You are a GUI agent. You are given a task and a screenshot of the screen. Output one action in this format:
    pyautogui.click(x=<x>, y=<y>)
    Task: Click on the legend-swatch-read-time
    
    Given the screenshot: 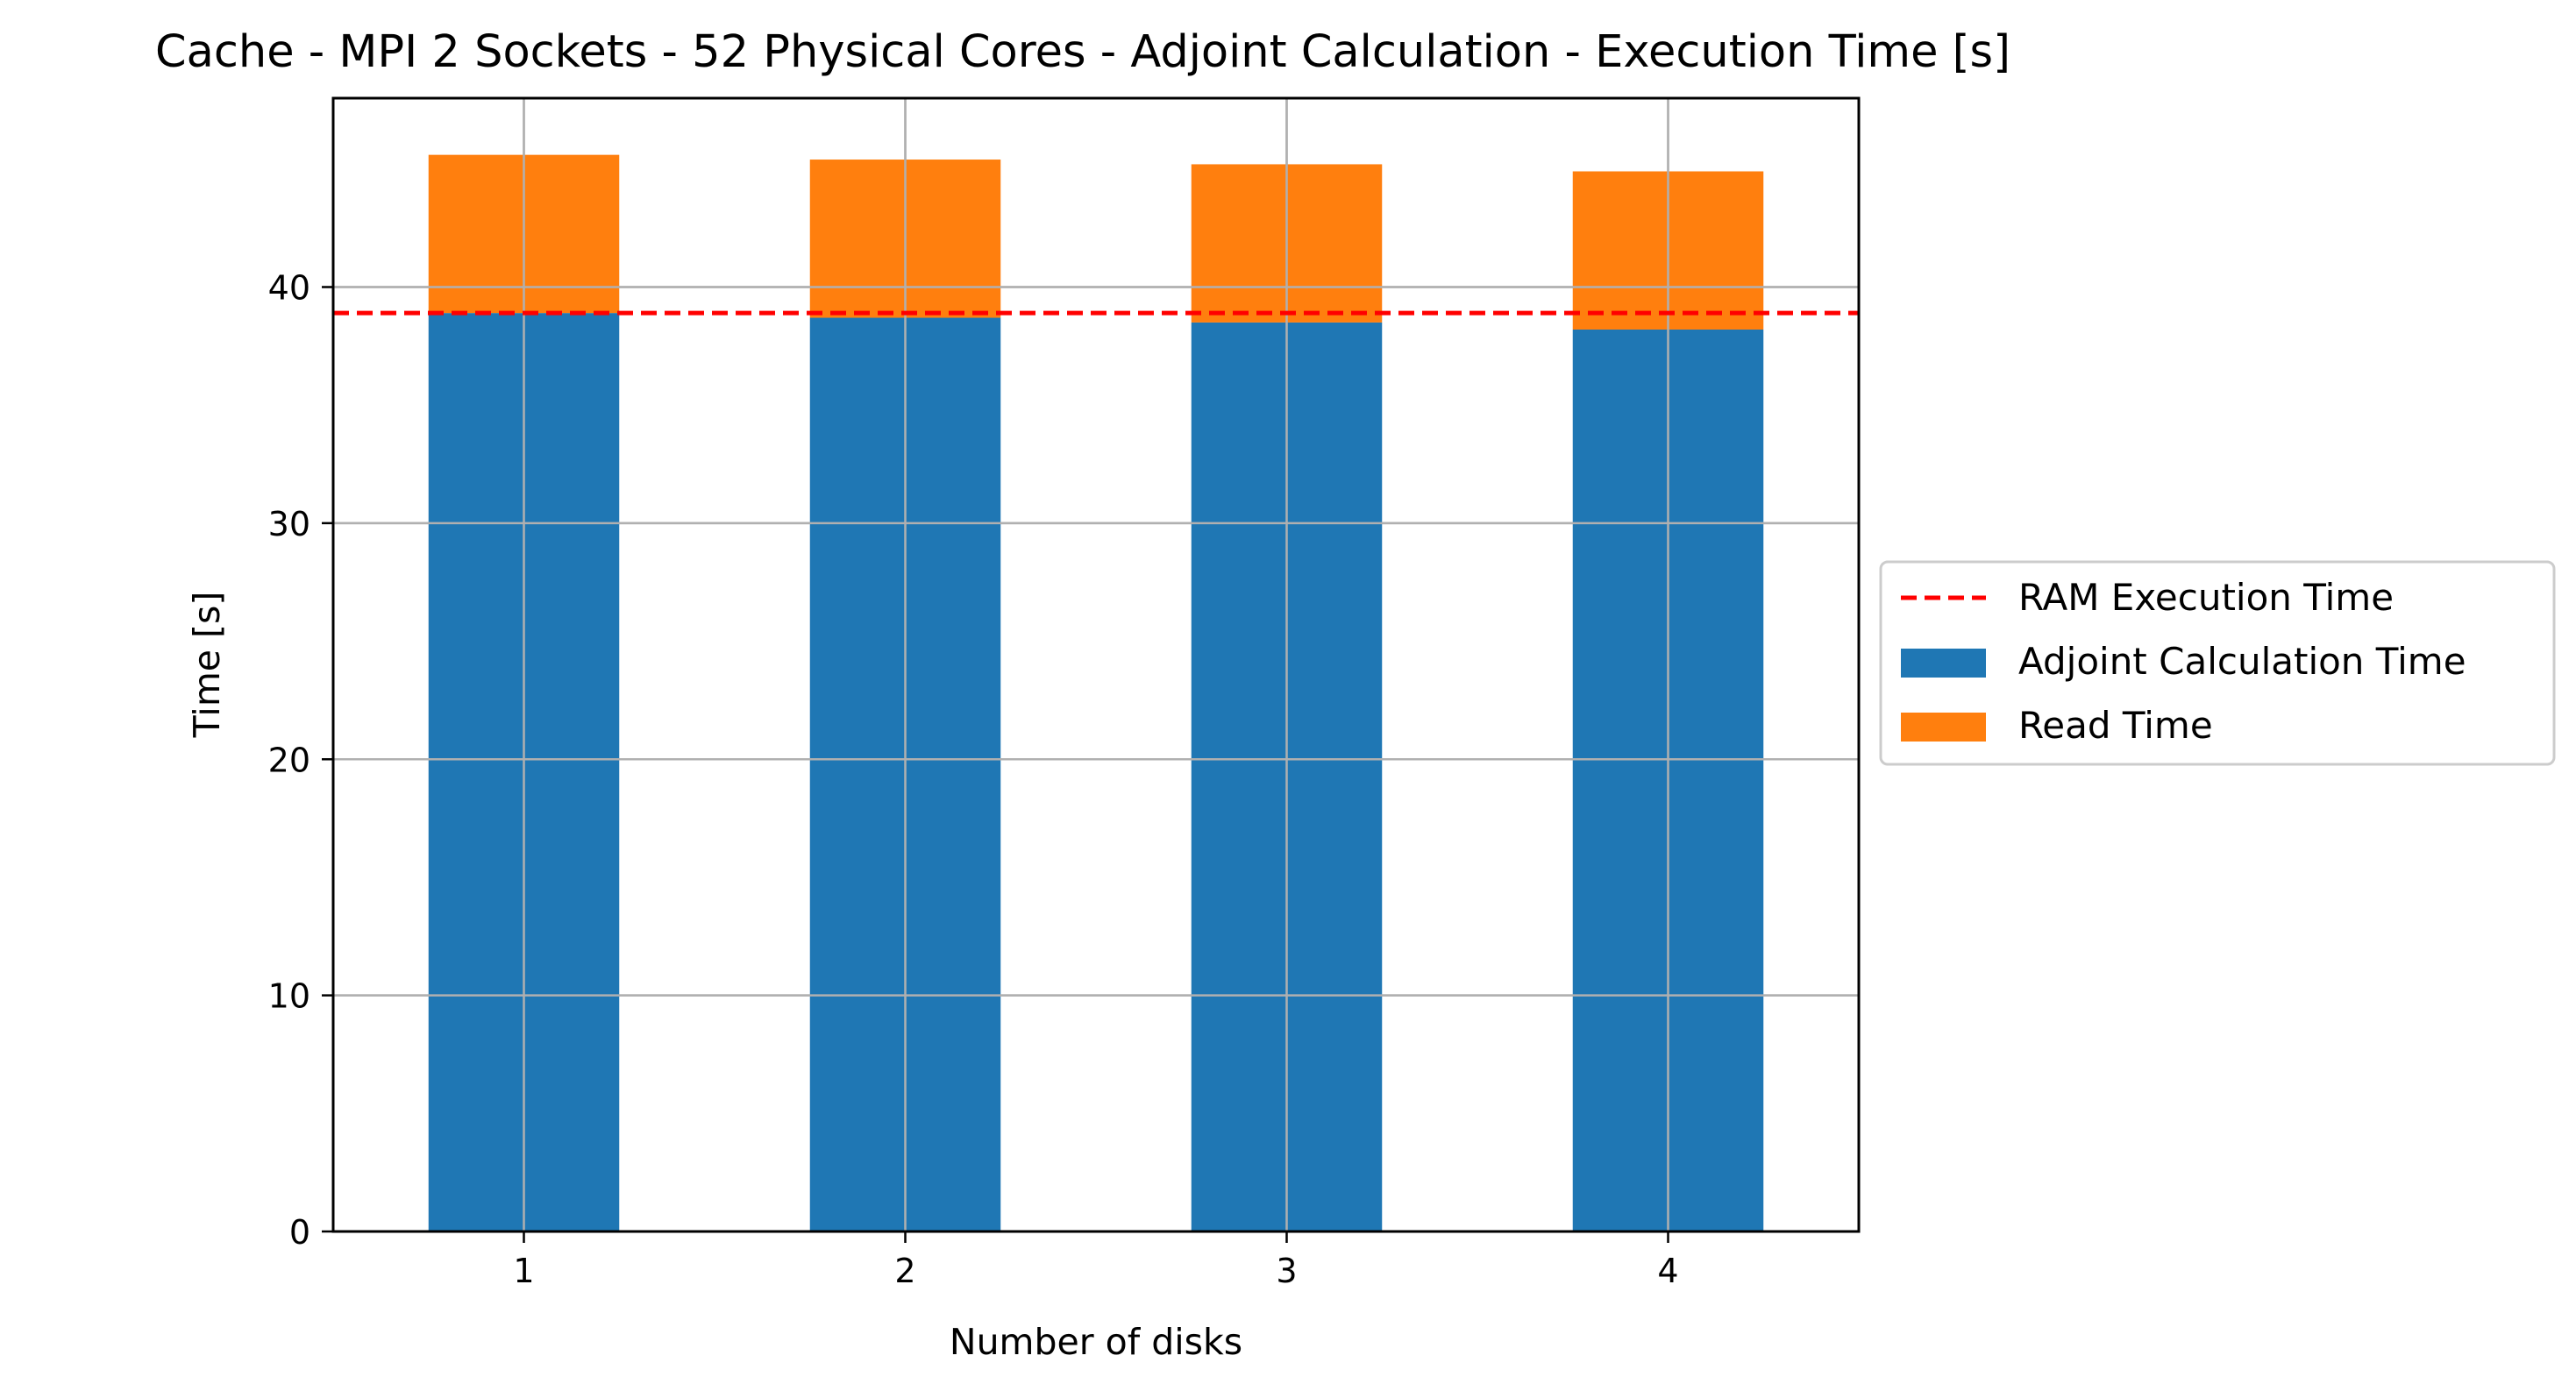 What is the action you would take?
    pyautogui.click(x=1943, y=727)
    